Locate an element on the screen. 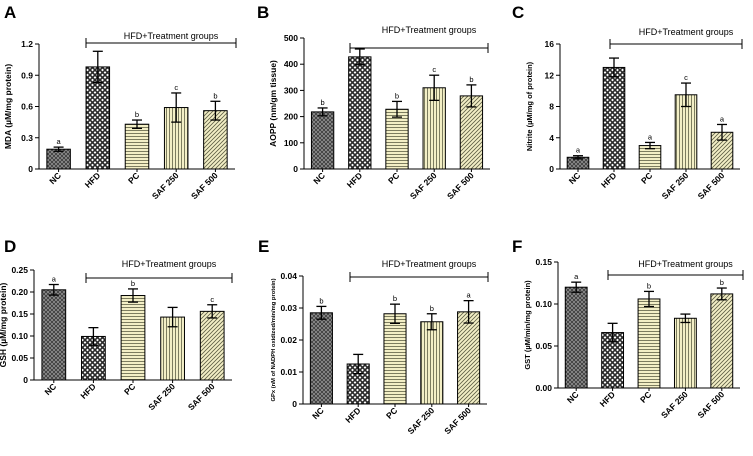  y-tick-label: 0.02 is located at coordinates (288, 340).